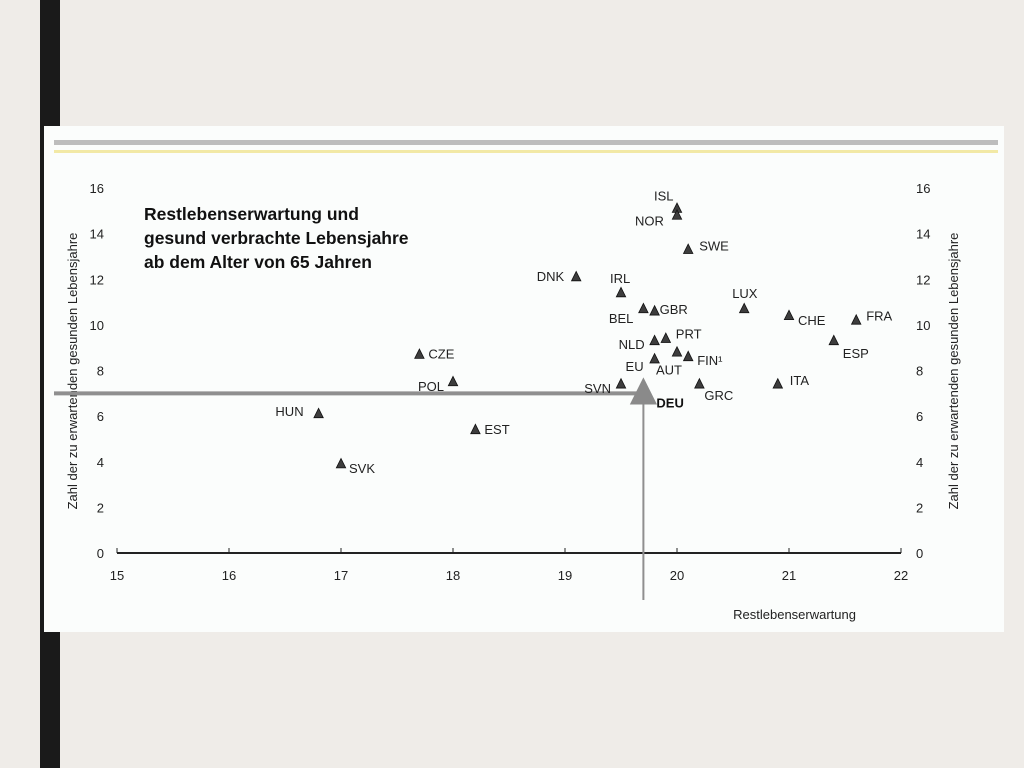 The width and height of the screenshot is (1024, 768). I want to click on data-point-label: SVN, so click(597, 388).